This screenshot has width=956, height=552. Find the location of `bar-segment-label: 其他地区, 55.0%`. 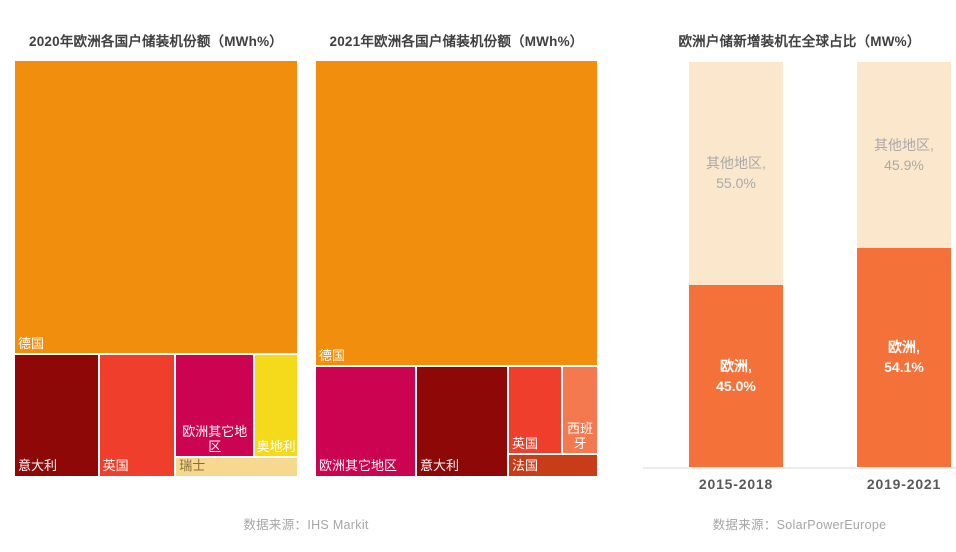

bar-segment-label: 其他地区, 55.0% is located at coordinates (736, 173).